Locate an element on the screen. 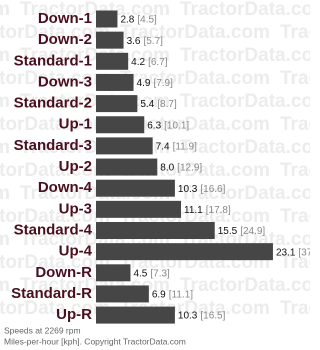 This screenshot has width=320, height=350. kph-label: [24.9] is located at coordinates (252, 231).